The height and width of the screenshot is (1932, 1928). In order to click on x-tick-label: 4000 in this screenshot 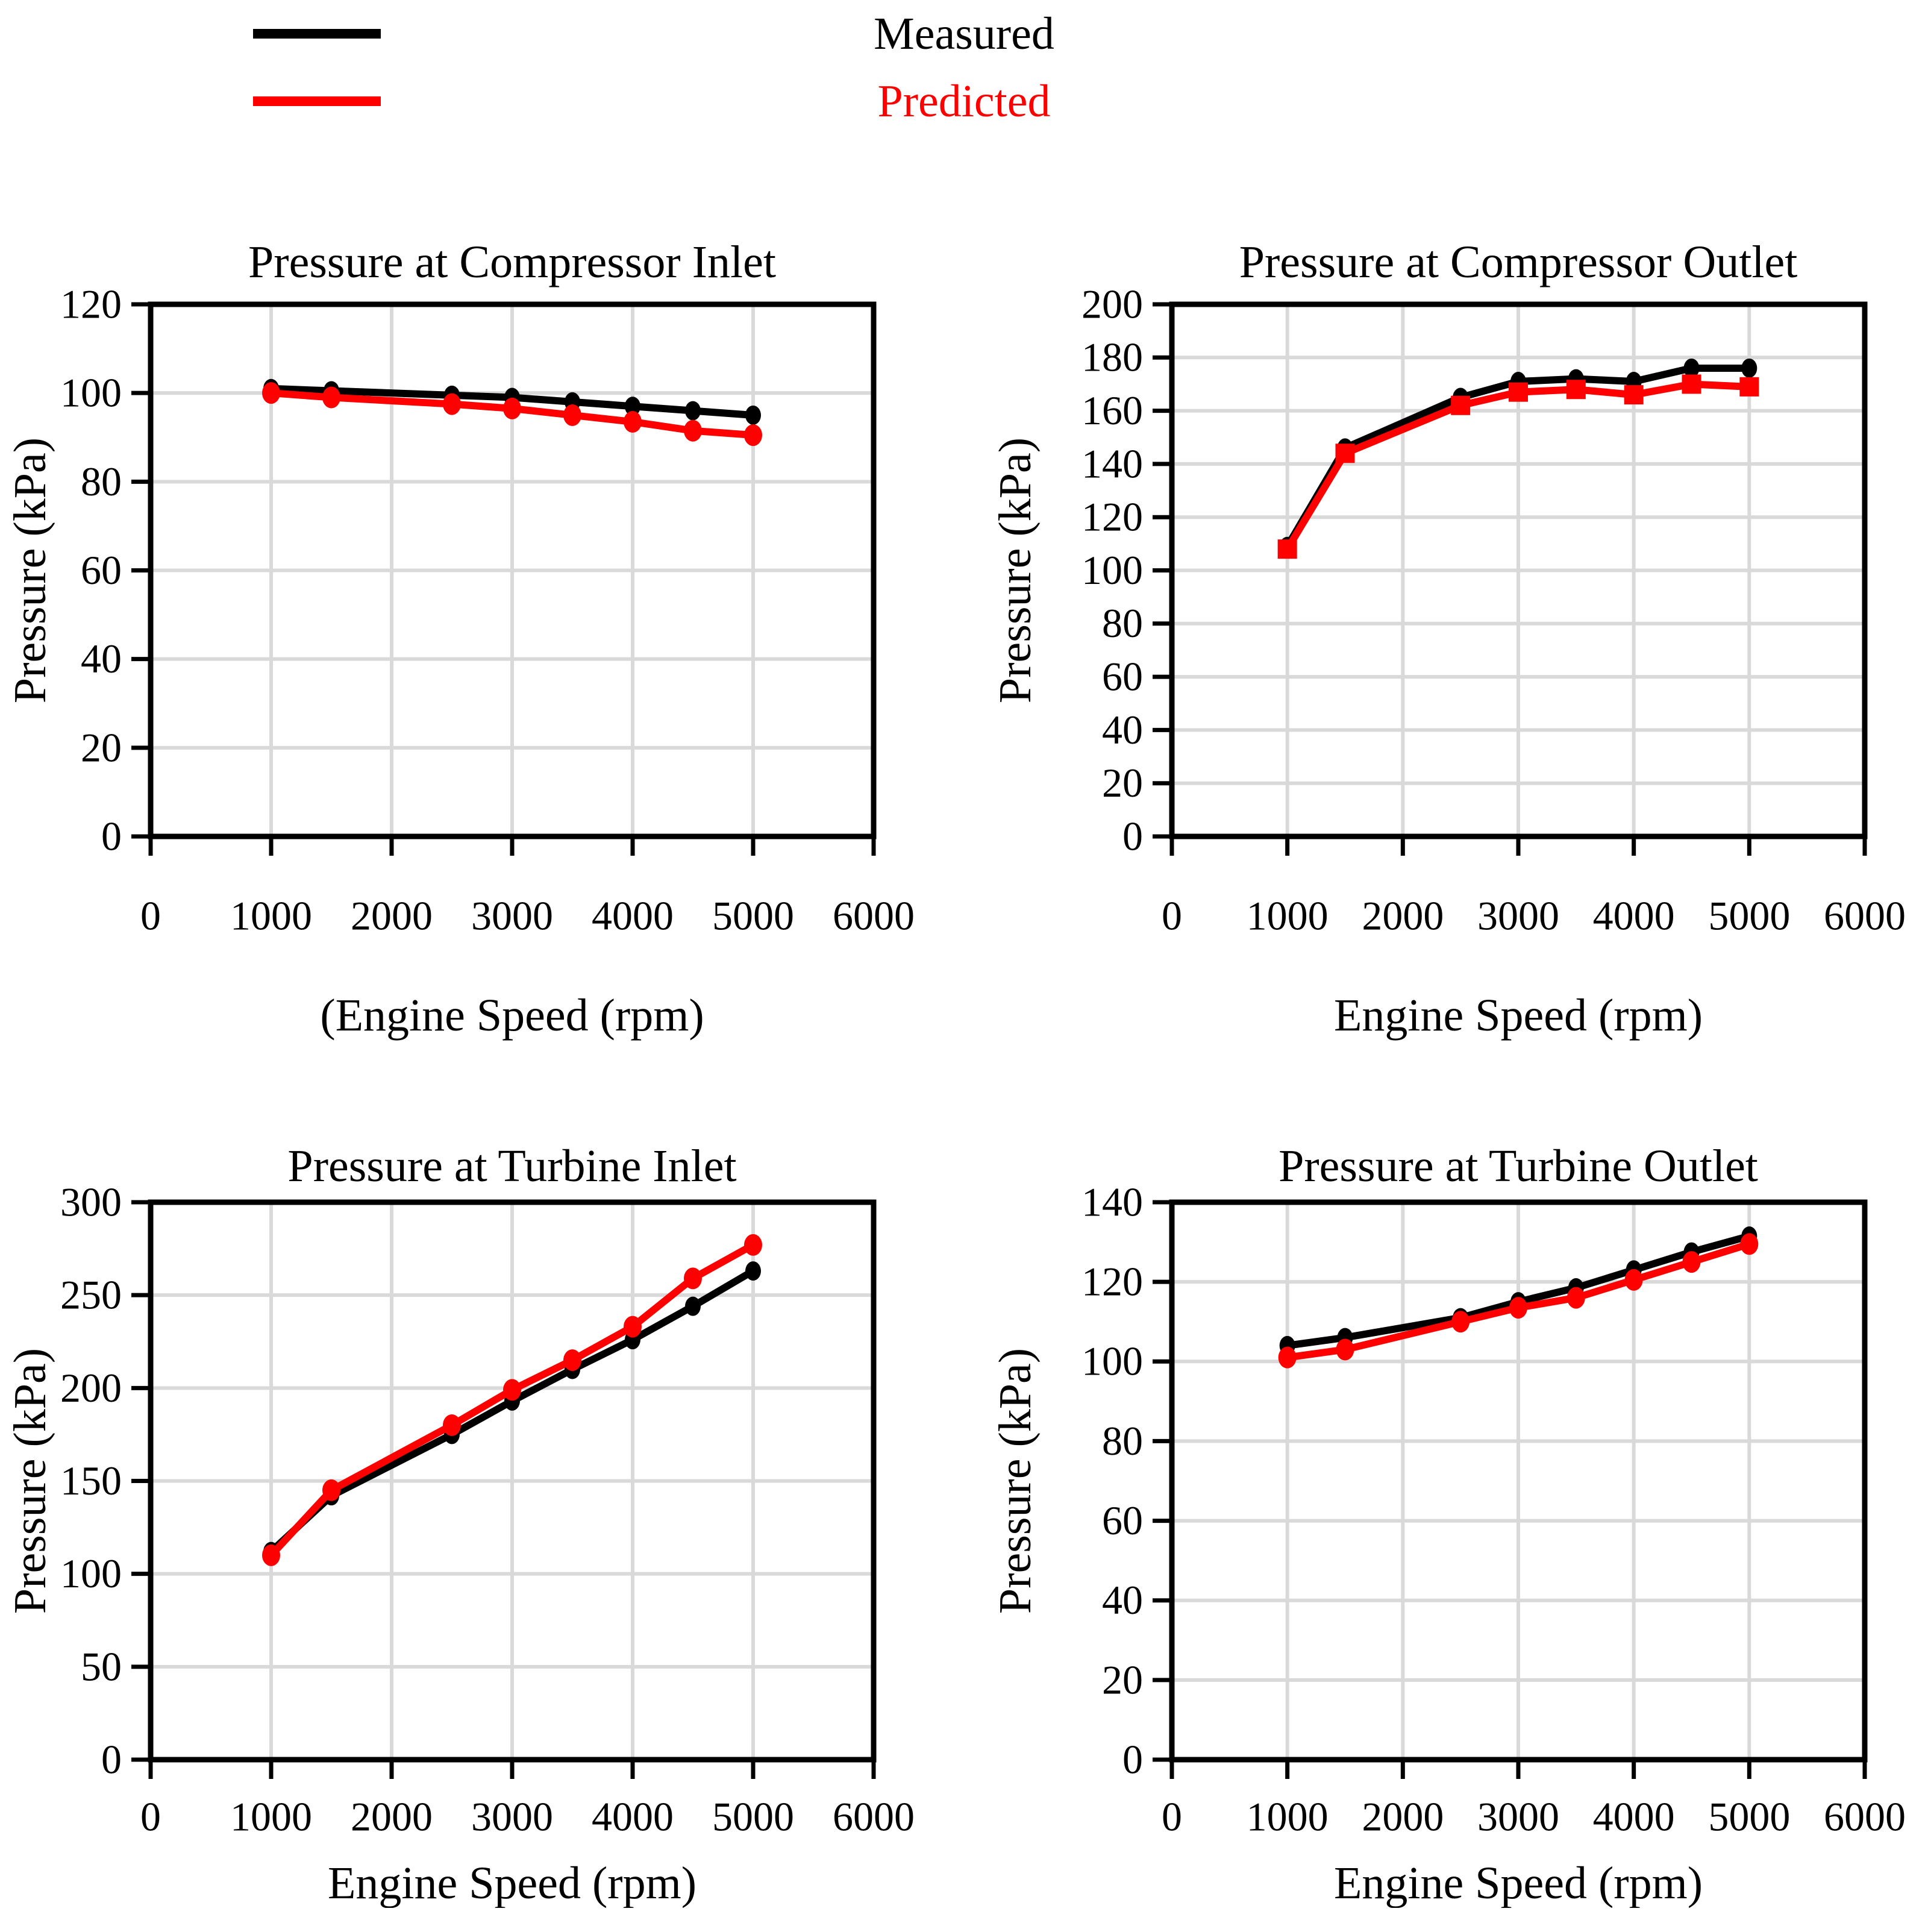, I will do `click(633, 915)`.